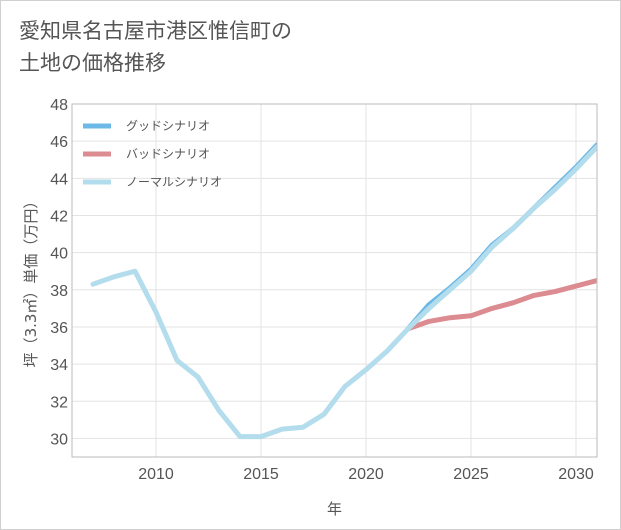 The height and width of the screenshot is (530, 621). I want to click on y-tick-label: 34, so click(59, 365).